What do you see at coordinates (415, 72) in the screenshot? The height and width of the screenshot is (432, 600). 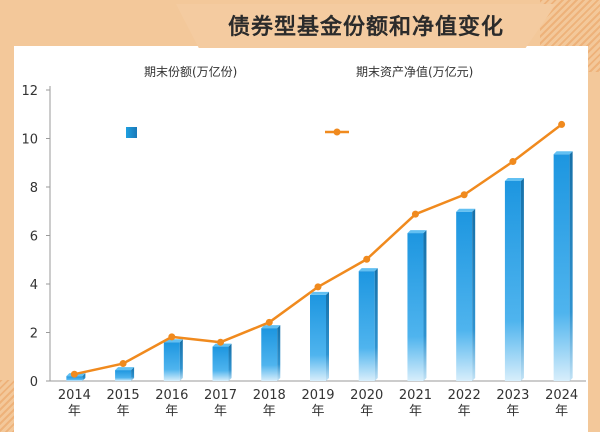 I see `legend-label-net-assets: 期末资产净值(万亿元)` at bounding box center [415, 72].